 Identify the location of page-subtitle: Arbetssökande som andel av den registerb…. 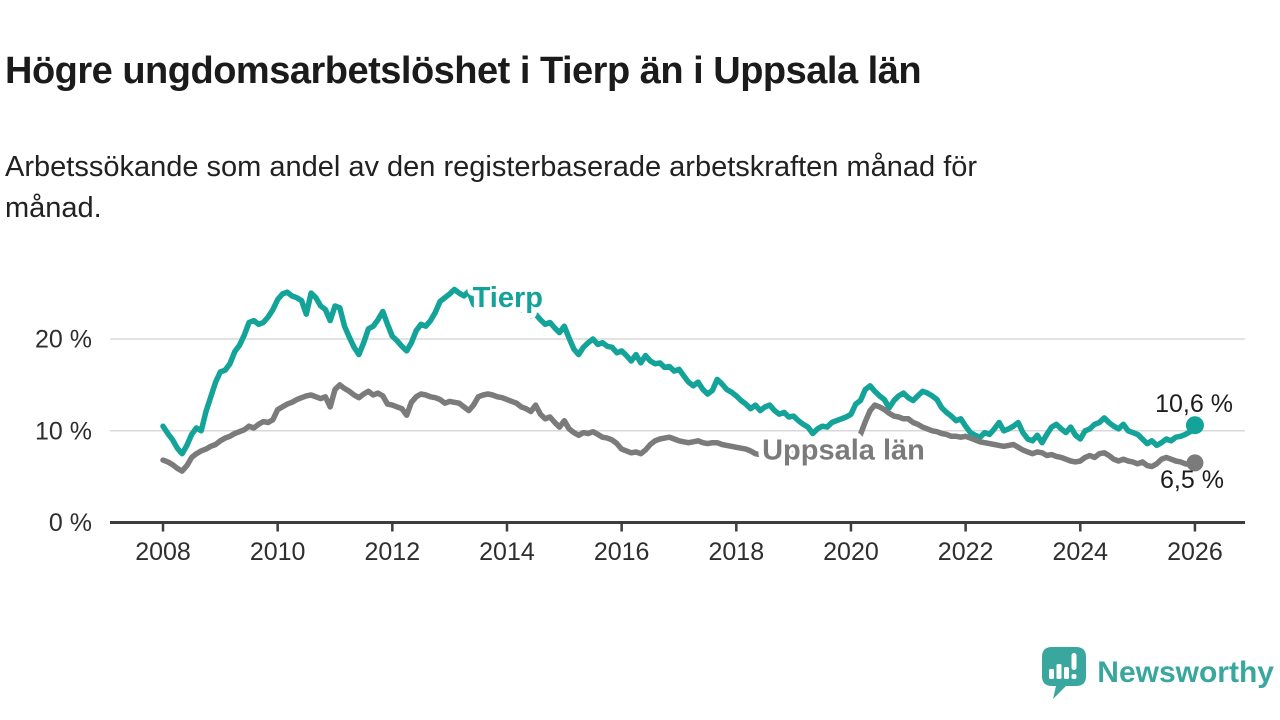
(491, 188).